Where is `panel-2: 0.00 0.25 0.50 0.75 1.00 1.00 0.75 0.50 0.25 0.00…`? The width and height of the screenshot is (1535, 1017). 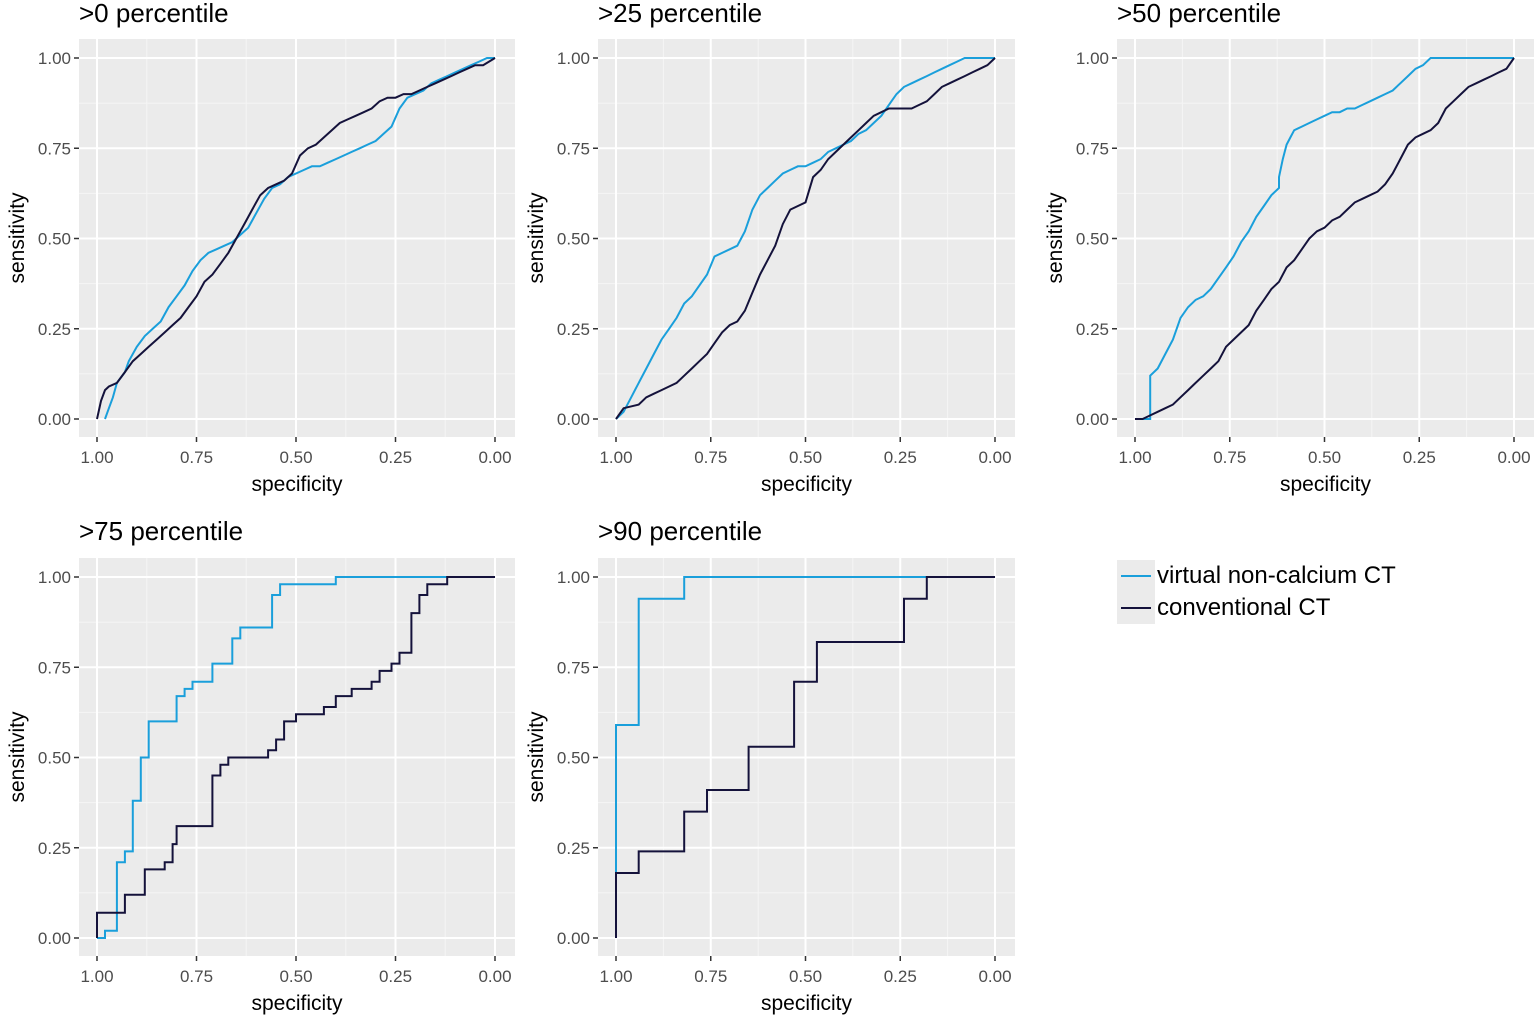 panel-2: 0.00 0.25 0.50 0.75 1.00 1.00 0.75 0.50 0.25 0.00… is located at coordinates (1289, 267).